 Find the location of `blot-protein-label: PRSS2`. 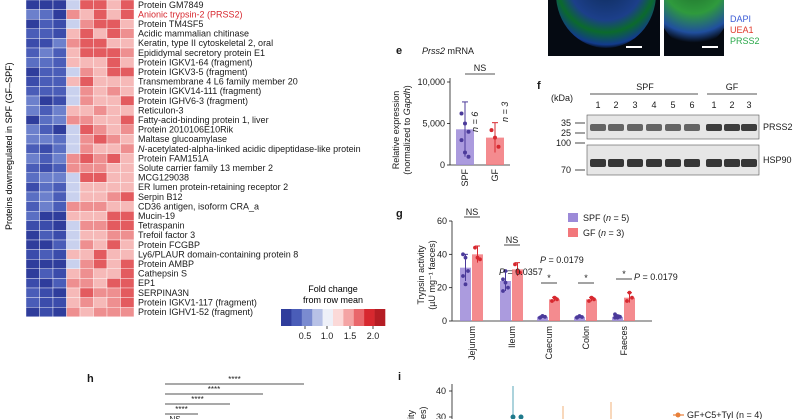

blot-protein-label: PRSS2 is located at coordinates (778, 127).